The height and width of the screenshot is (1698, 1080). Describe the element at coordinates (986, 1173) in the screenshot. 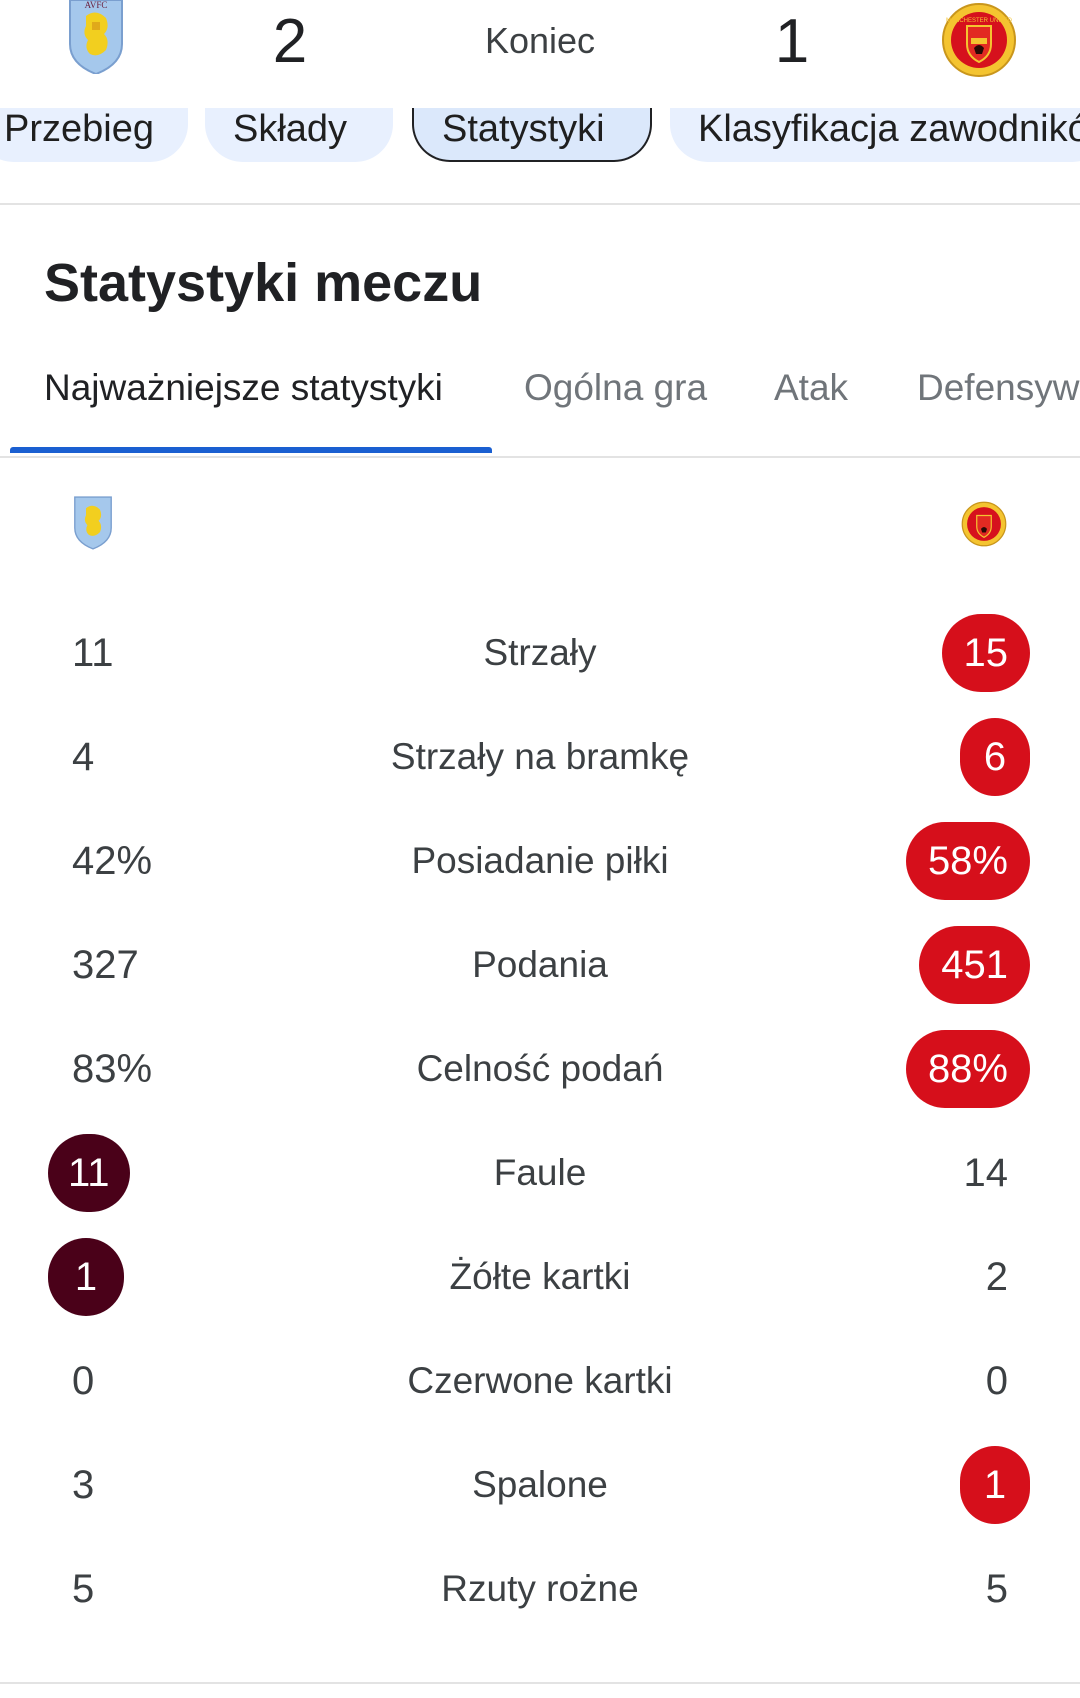

I see `stat-away-value: 14` at that location.